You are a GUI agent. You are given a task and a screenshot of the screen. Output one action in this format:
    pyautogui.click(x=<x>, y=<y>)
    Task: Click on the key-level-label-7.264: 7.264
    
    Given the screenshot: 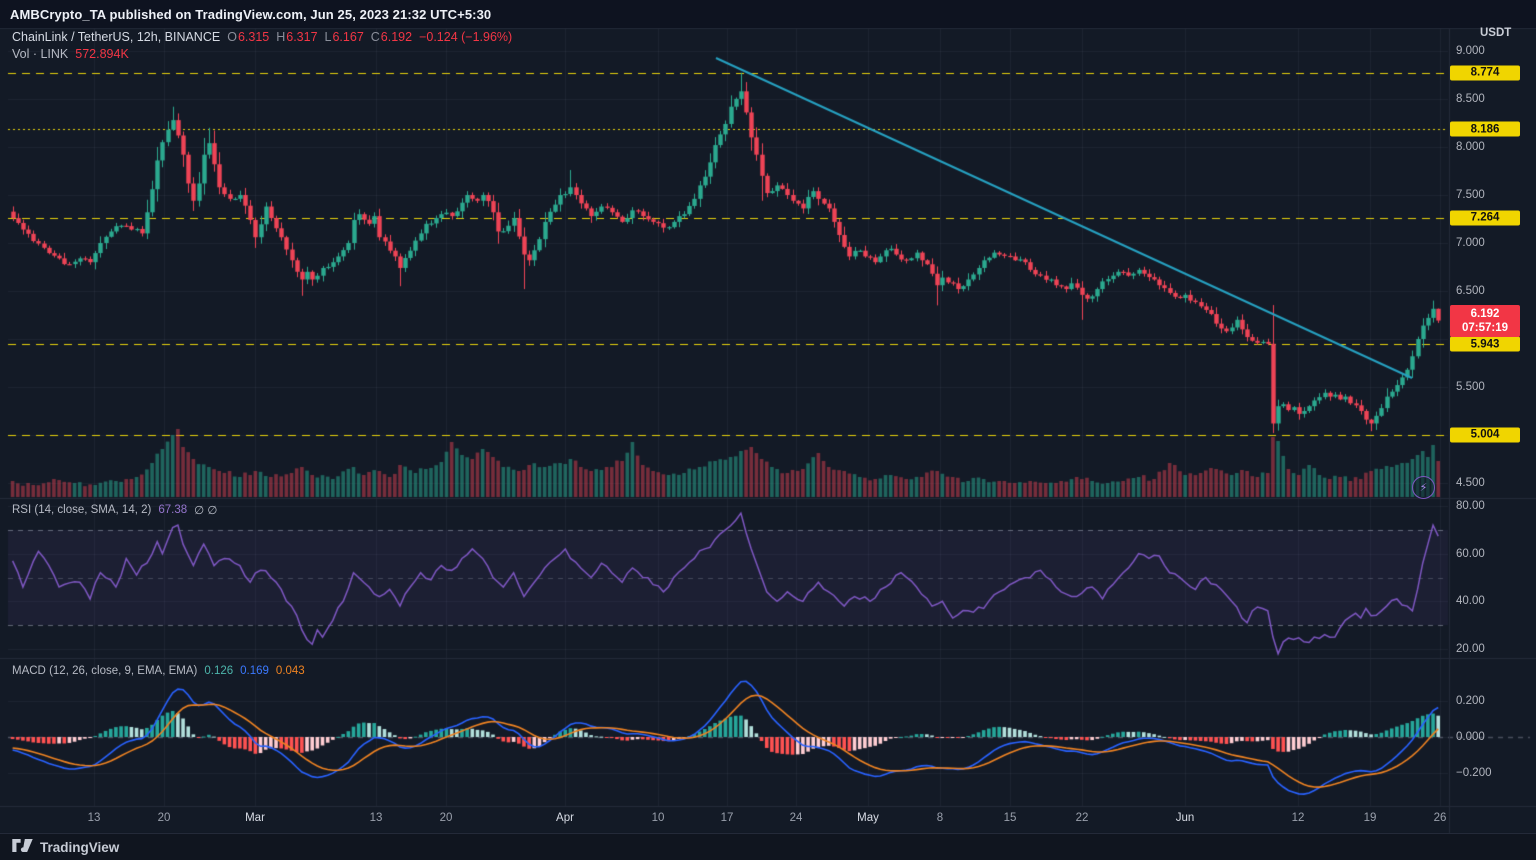 What is the action you would take?
    pyautogui.click(x=1485, y=218)
    